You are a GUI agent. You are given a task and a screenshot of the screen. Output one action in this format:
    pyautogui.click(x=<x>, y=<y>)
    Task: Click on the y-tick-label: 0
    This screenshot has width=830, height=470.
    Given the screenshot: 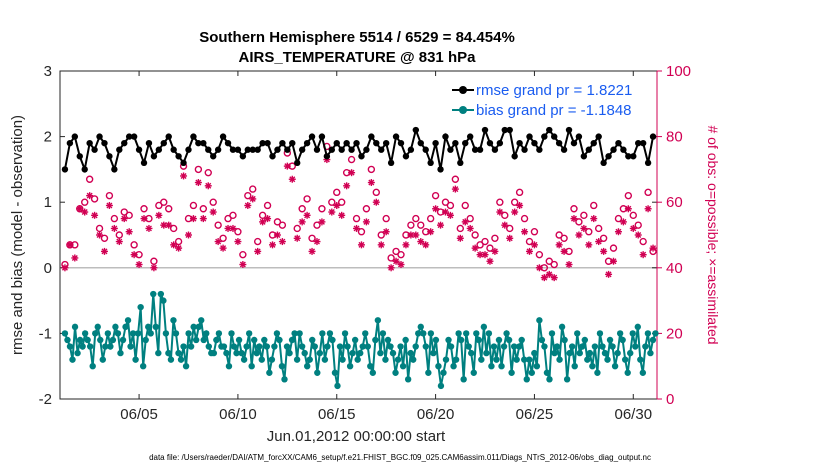 What is the action you would take?
    pyautogui.click(x=48, y=268)
    